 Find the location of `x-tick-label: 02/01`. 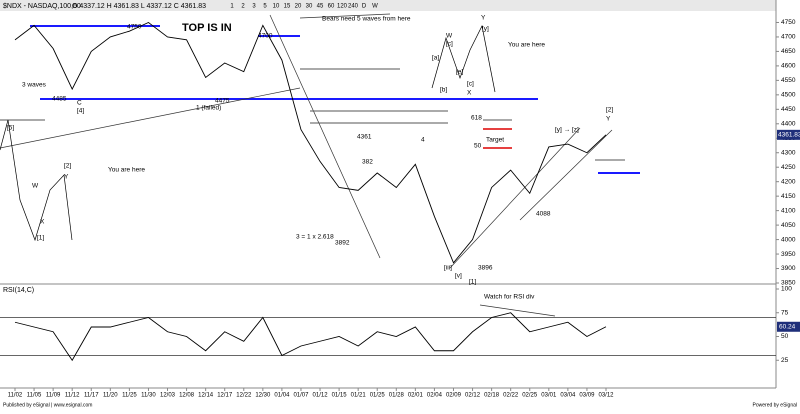

x-tick-label: 02/01 is located at coordinates (416, 396).